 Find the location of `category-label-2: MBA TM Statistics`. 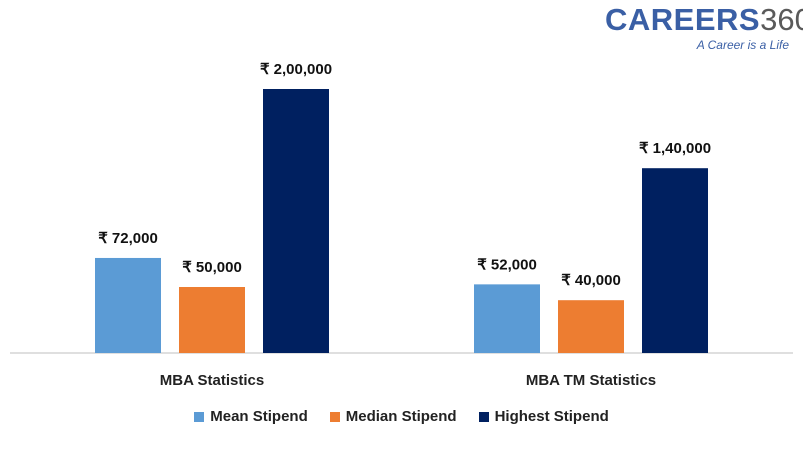

category-label-2: MBA TM Statistics is located at coordinates (591, 380).